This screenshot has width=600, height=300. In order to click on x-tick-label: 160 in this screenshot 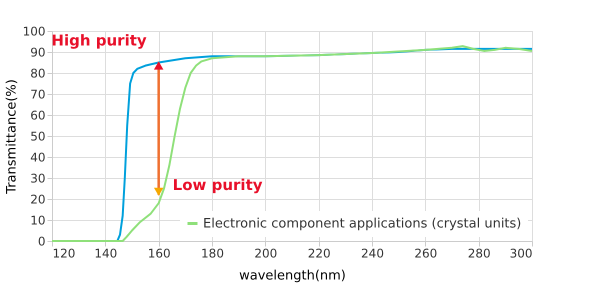, I will do `click(159, 253)`.